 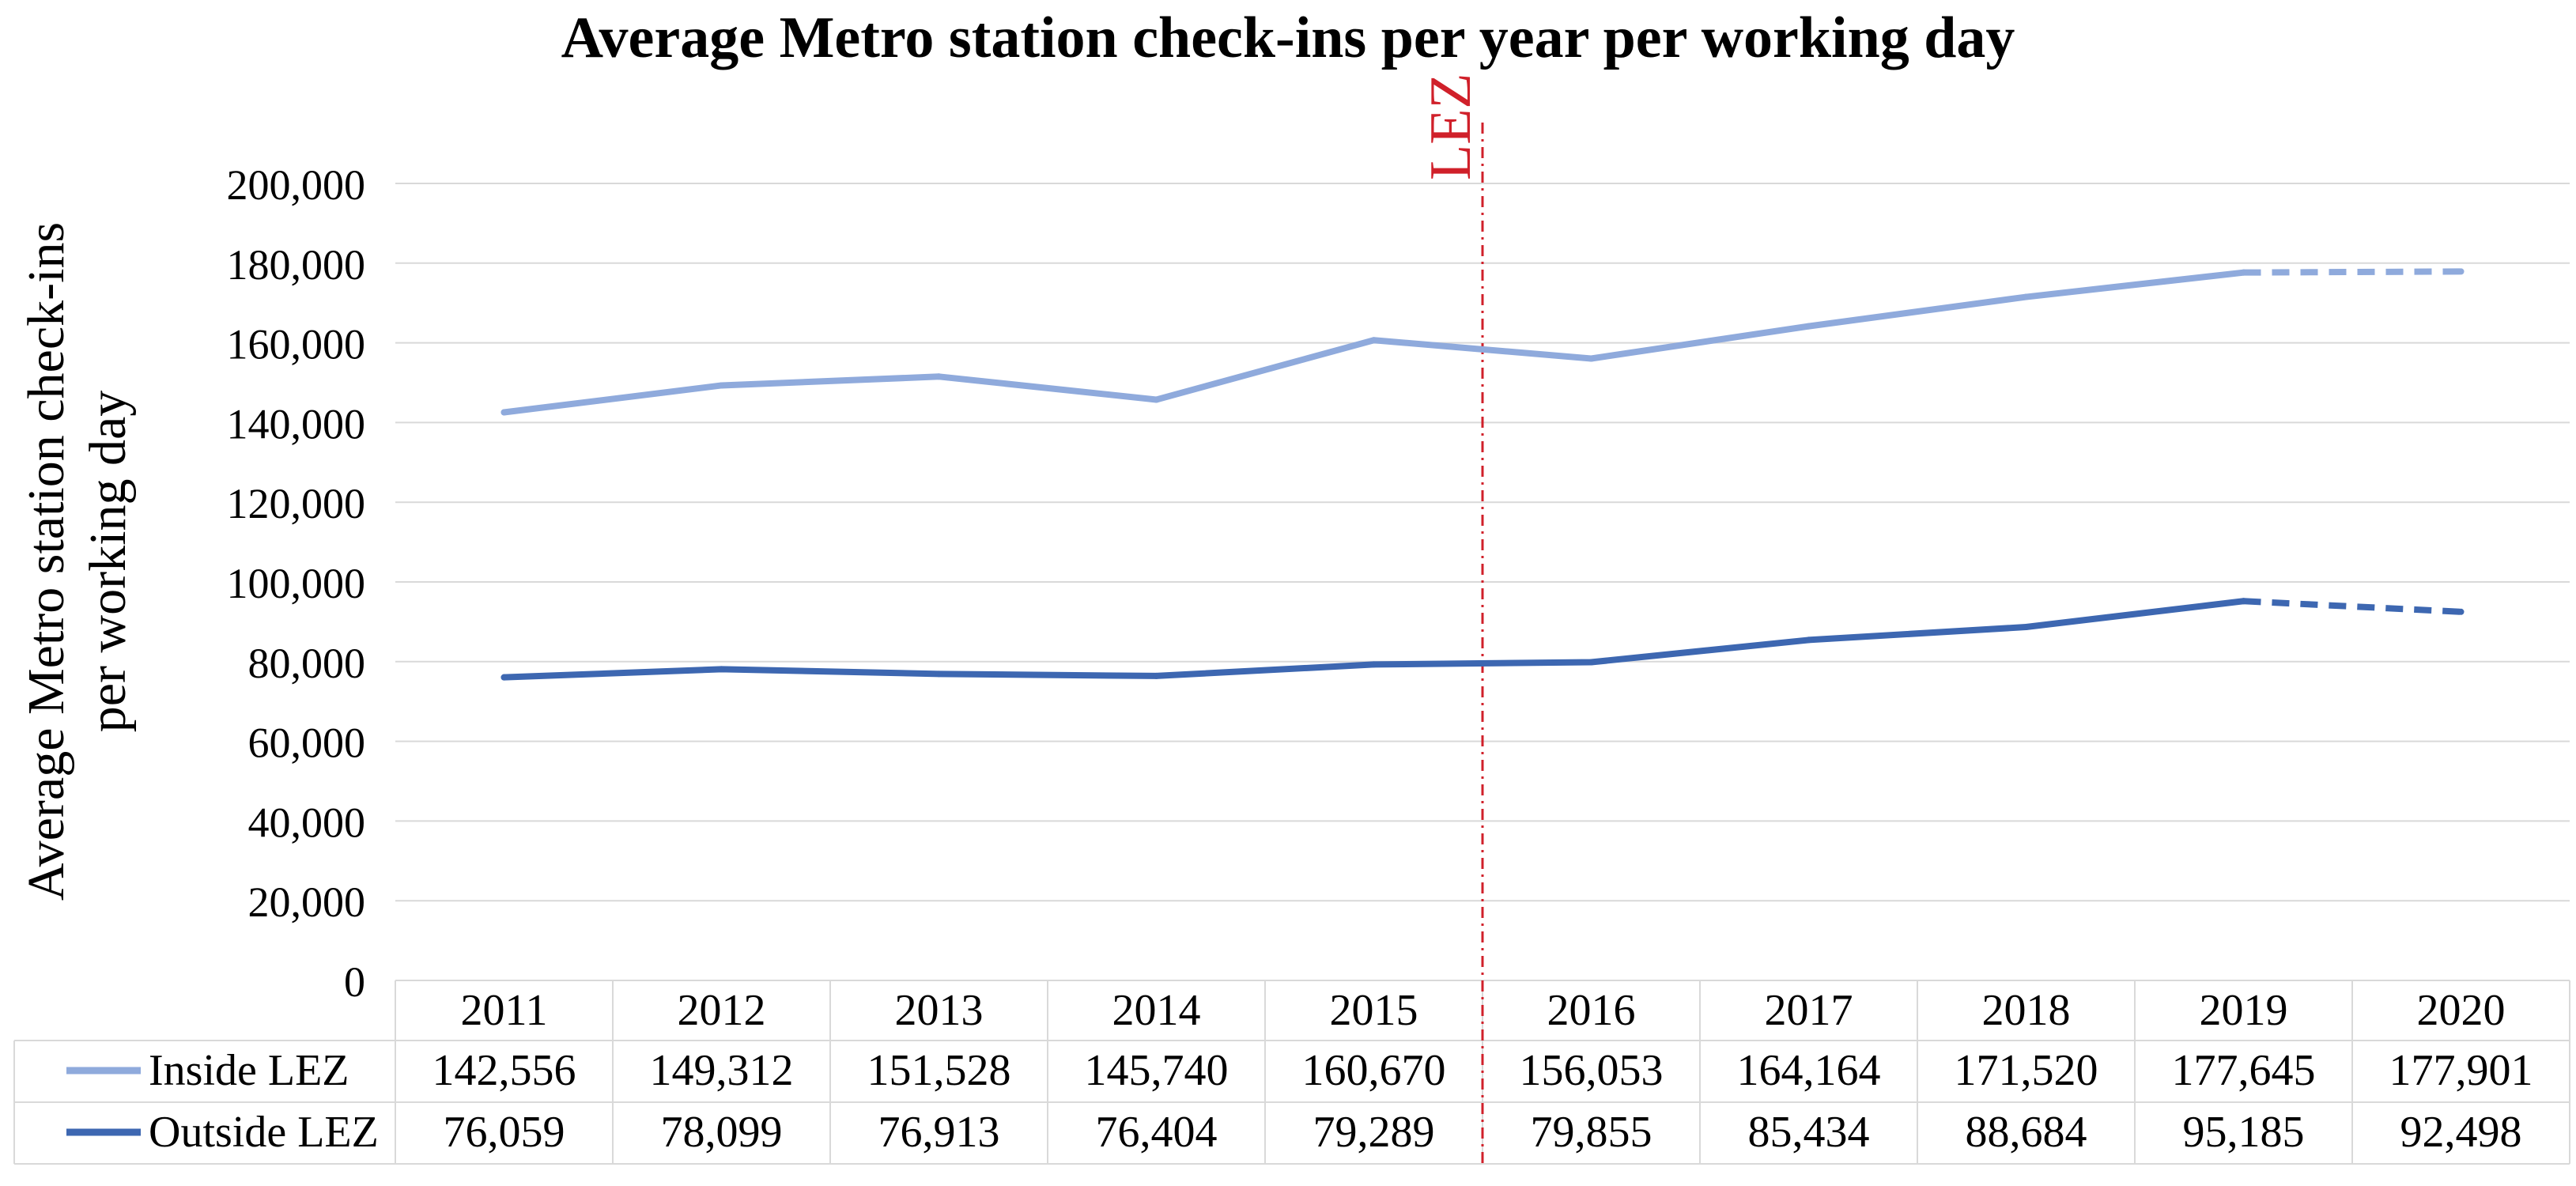 What do you see at coordinates (1591, 1010) in the screenshot?
I see `x-tick-label: 2016` at bounding box center [1591, 1010].